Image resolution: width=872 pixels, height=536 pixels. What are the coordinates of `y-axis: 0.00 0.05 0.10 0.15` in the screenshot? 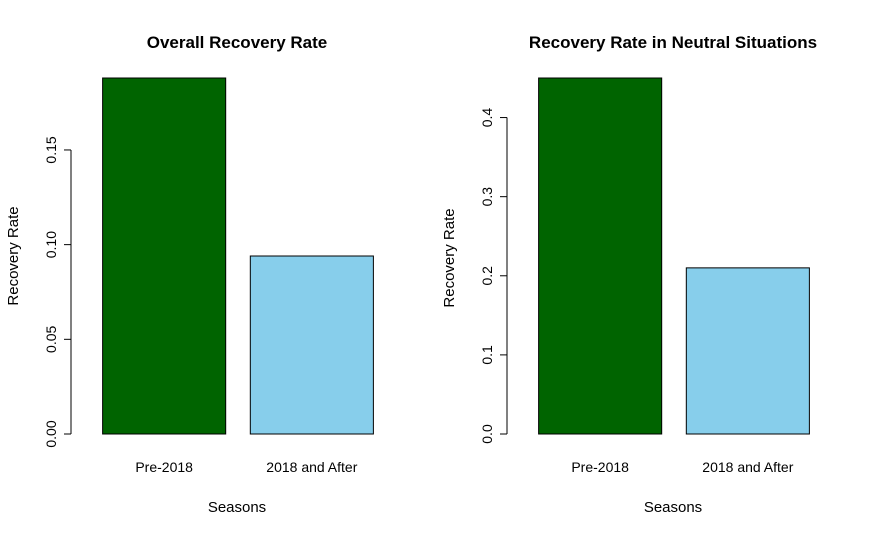 It's located at (57, 292).